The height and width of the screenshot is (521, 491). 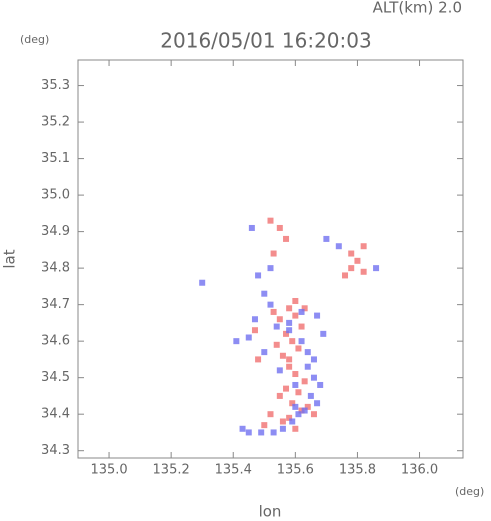 What do you see at coordinates (171, 470) in the screenshot?
I see `x-tick-label: 135.2` at bounding box center [171, 470].